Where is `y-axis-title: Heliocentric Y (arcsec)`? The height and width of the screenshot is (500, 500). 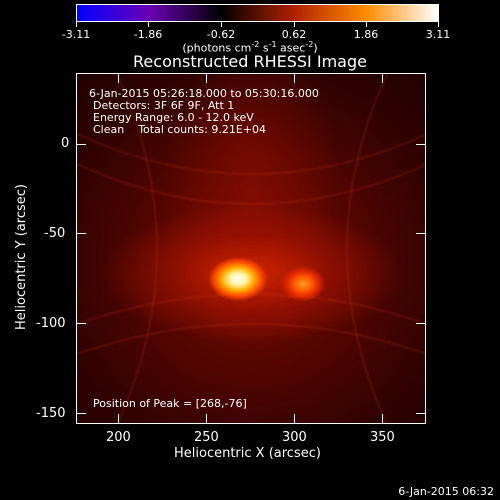
y-axis-title: Heliocentric Y (arcsec) is located at coordinates (21, 257).